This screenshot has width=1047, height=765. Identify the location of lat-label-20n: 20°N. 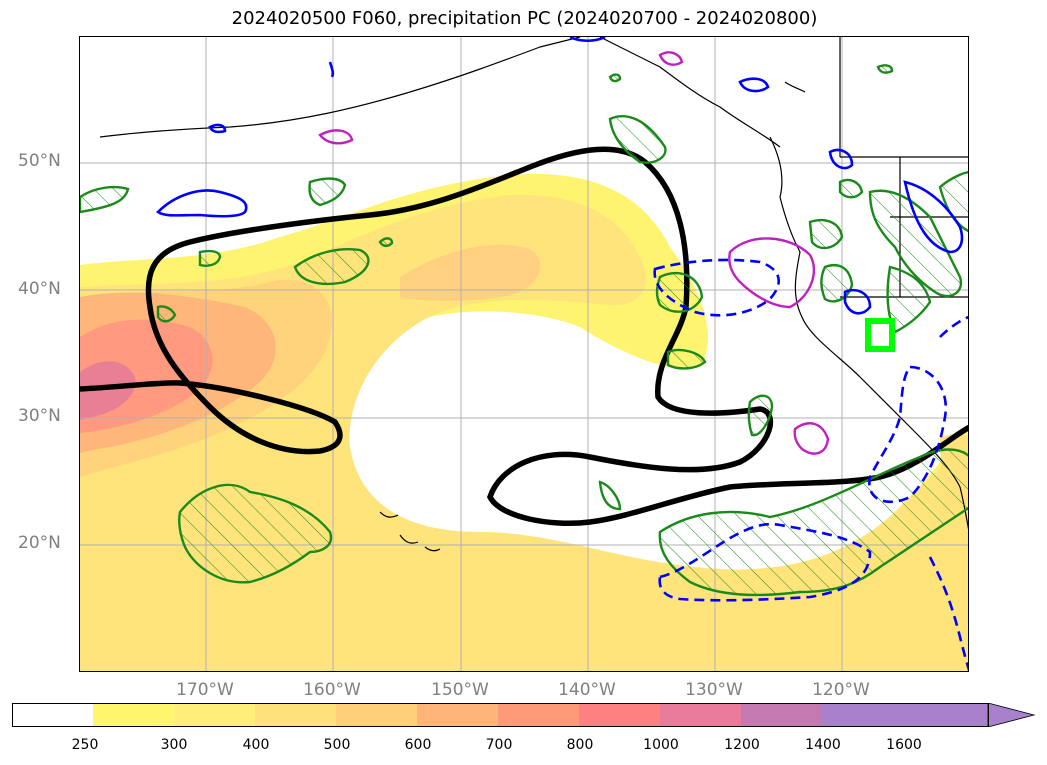
(39, 543).